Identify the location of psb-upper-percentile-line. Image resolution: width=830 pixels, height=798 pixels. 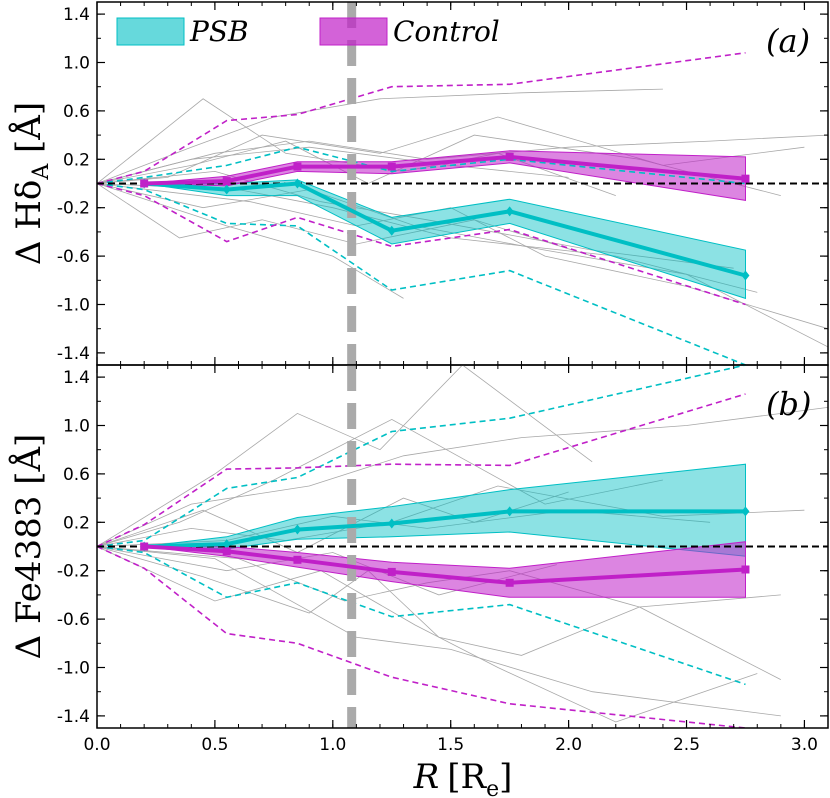
(421, 165).